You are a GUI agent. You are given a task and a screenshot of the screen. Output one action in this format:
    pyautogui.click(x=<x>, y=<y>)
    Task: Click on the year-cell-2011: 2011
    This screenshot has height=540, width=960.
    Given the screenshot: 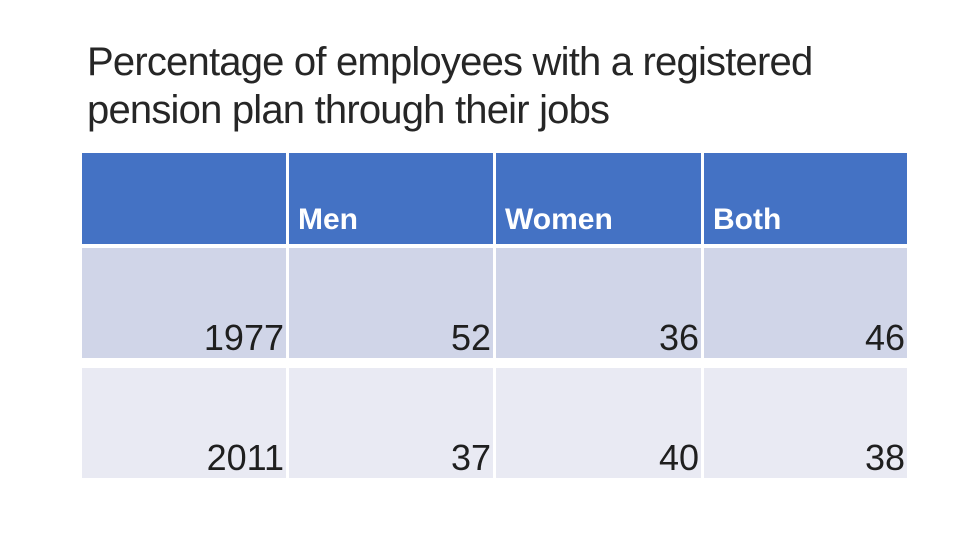 What is the action you would take?
    pyautogui.click(x=184, y=423)
    